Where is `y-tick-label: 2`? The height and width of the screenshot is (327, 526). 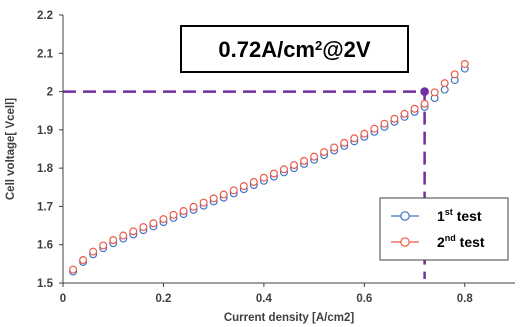
y-tick-label: 2 is located at coordinates (50, 93).